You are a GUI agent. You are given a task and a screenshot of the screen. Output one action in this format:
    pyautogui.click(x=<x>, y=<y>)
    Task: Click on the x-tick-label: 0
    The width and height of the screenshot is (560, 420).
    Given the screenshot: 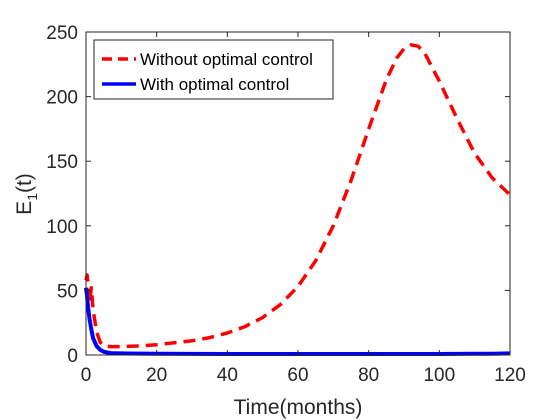 What is the action you would take?
    pyautogui.click(x=86, y=375)
    